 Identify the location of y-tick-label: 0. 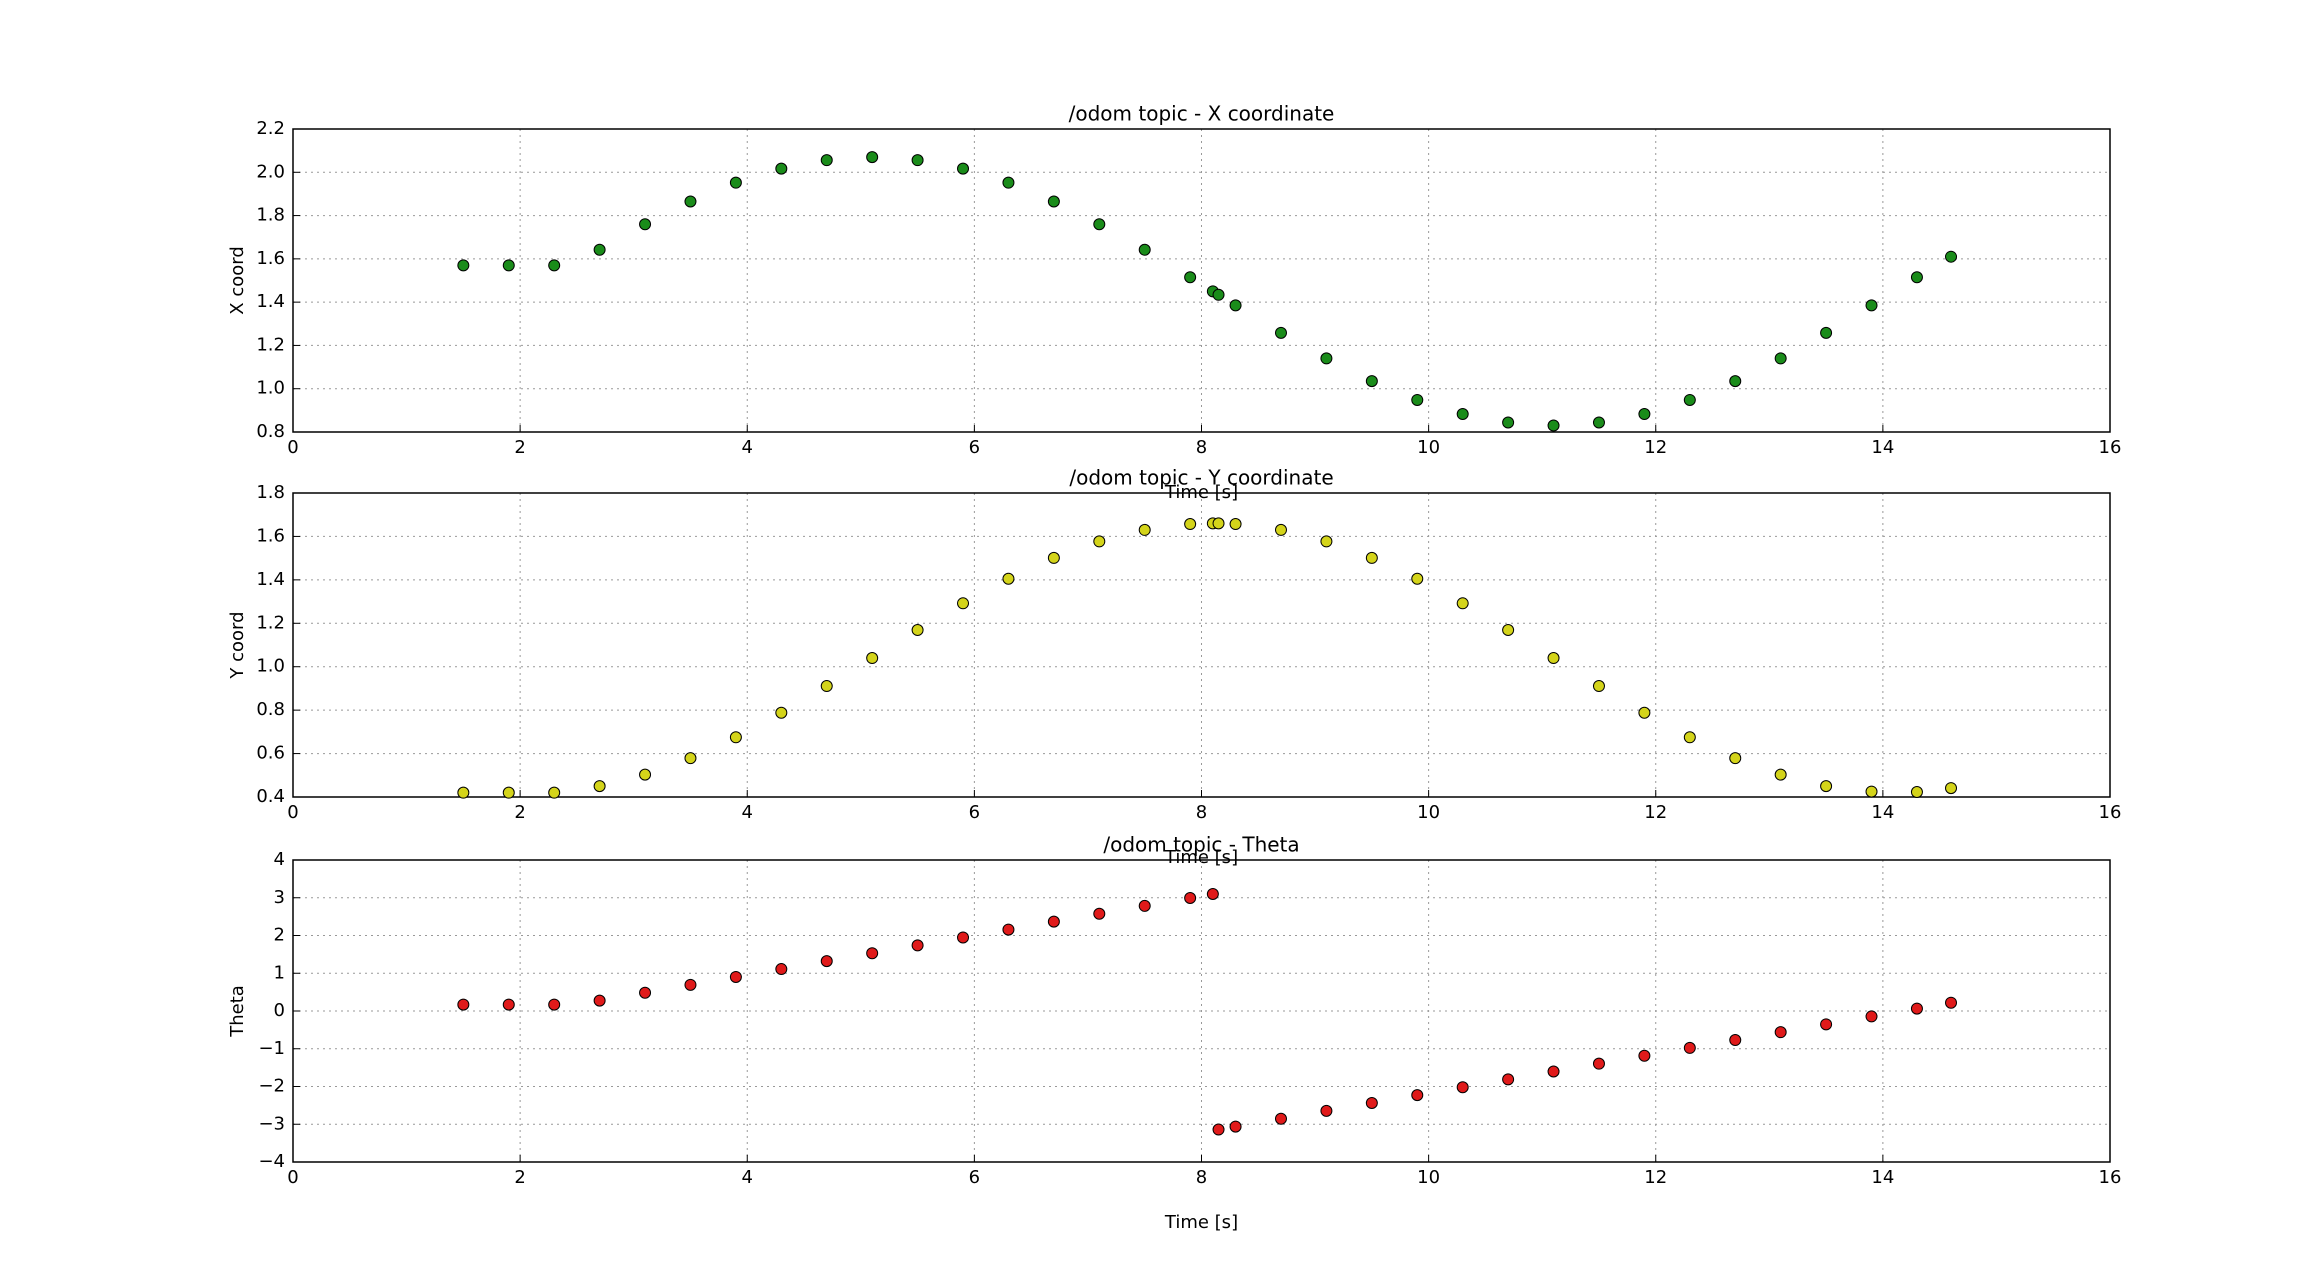
(279, 1010).